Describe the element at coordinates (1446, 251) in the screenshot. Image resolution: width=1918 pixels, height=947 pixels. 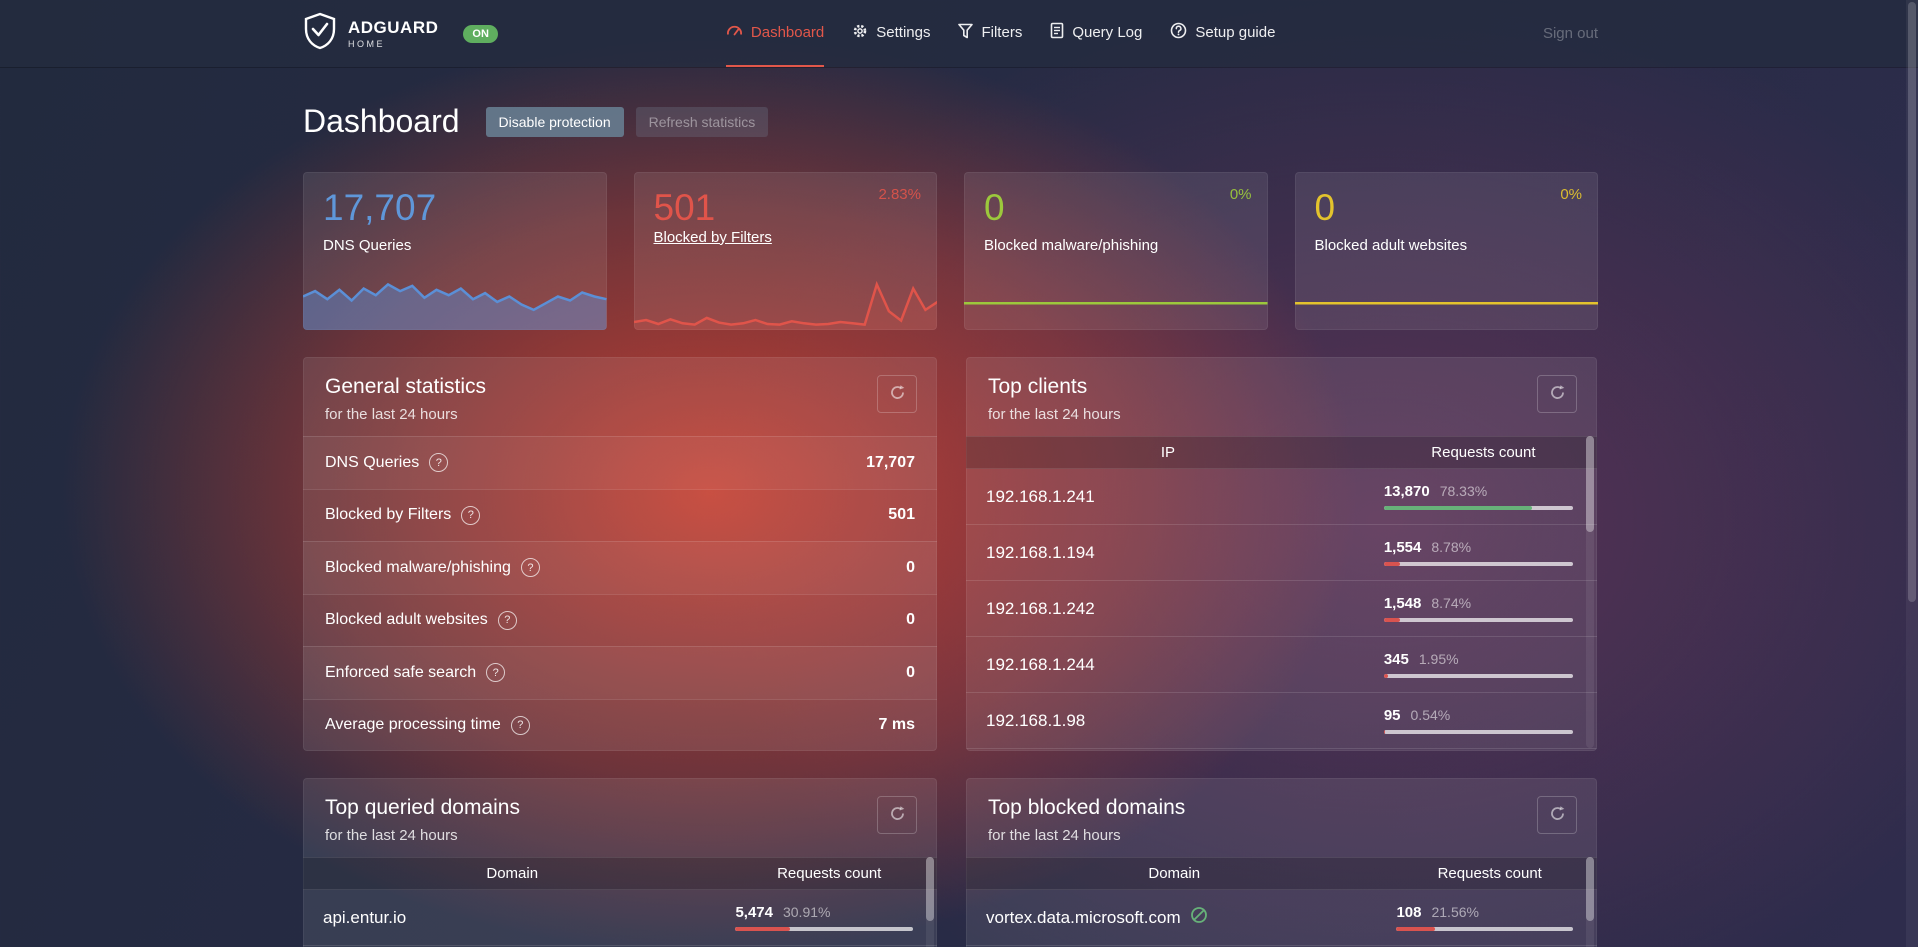
I see `stat-card-blocked-adult: 0% 0 Blocked adult websites` at that location.